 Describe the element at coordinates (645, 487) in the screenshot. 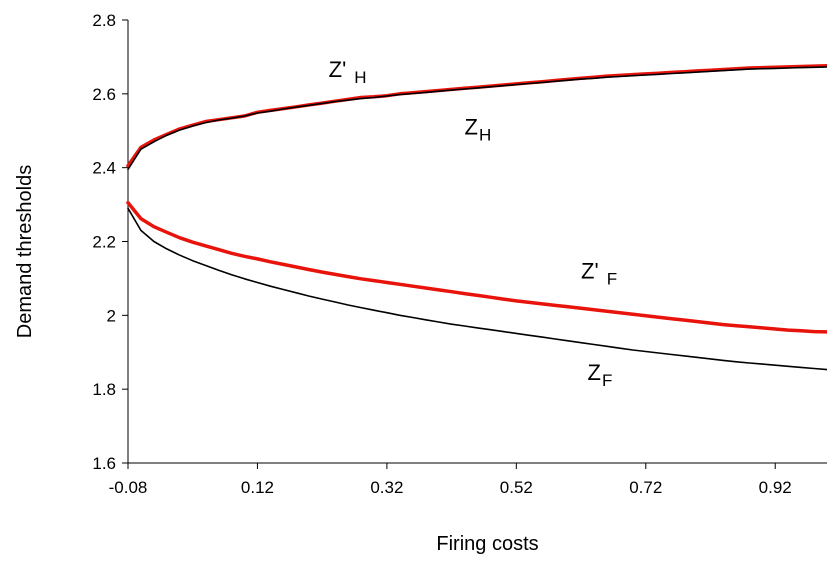

I see `x-tick-label: 0.72` at that location.